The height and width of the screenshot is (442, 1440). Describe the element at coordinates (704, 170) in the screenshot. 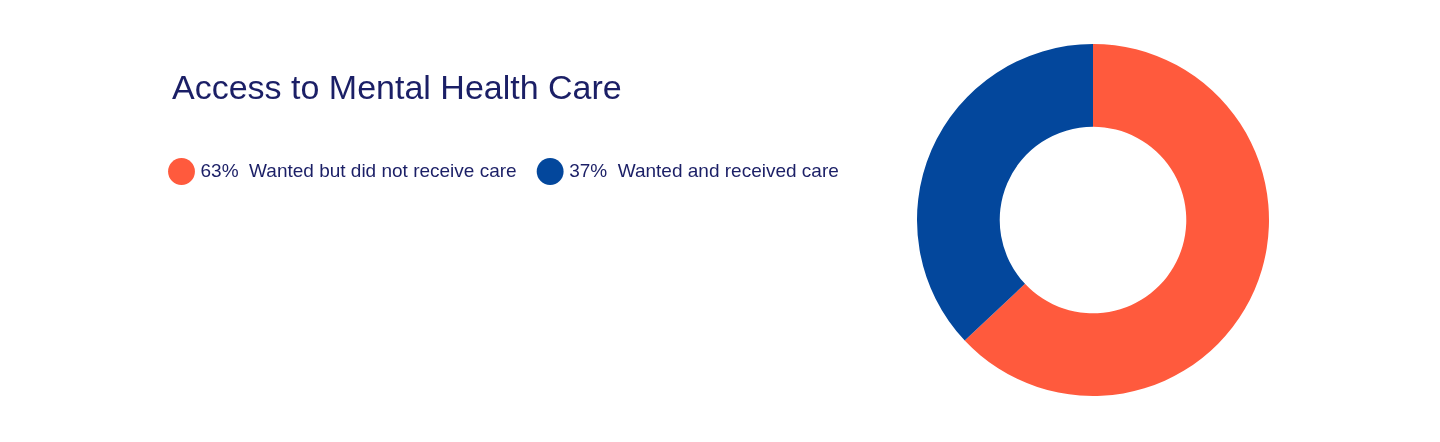

I see `legend-label: 37% Wanted and received care` at that location.